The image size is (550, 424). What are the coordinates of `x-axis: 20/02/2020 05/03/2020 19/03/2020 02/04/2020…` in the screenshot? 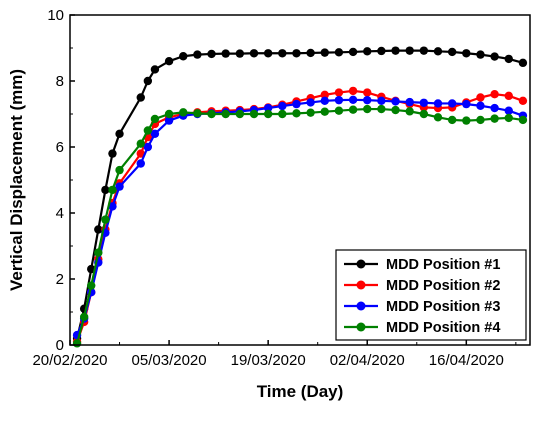 It's located at (274, 354).